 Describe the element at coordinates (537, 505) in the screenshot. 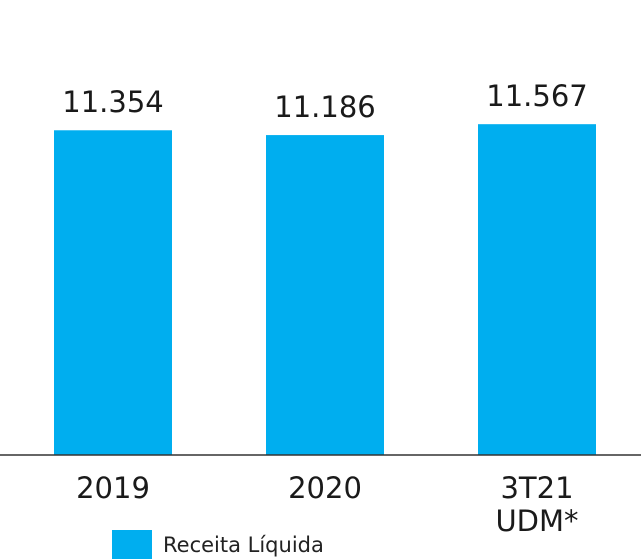

I see `x-tick-label: 3T21 UDM*` at that location.